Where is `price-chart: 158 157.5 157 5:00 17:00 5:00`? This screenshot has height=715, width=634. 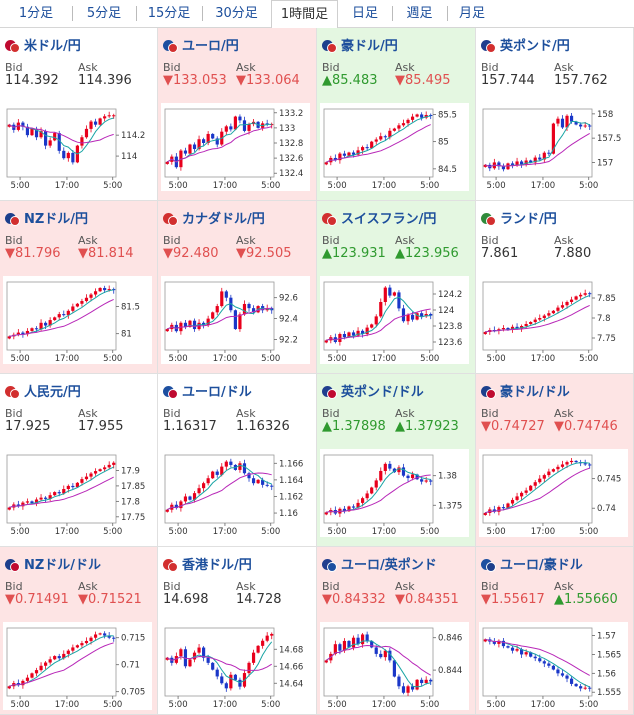
price-chart: 158 157.5 157 5:00 17:00 5:00 is located at coordinates (553, 147).